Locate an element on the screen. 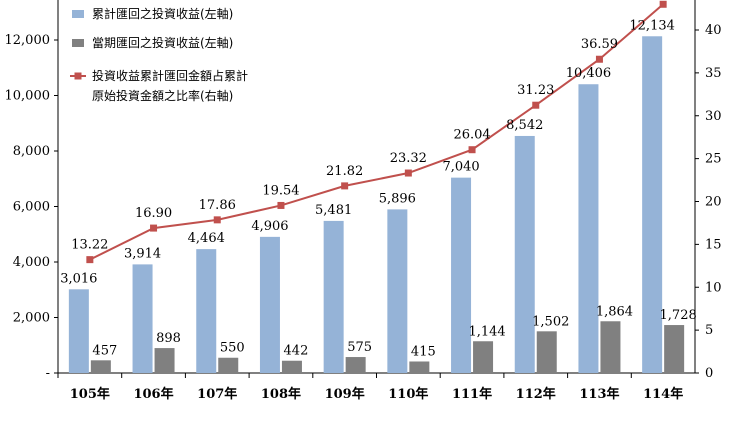 The height and width of the screenshot is (422, 750). legend-marker-ratio is located at coordinates (78, 76).